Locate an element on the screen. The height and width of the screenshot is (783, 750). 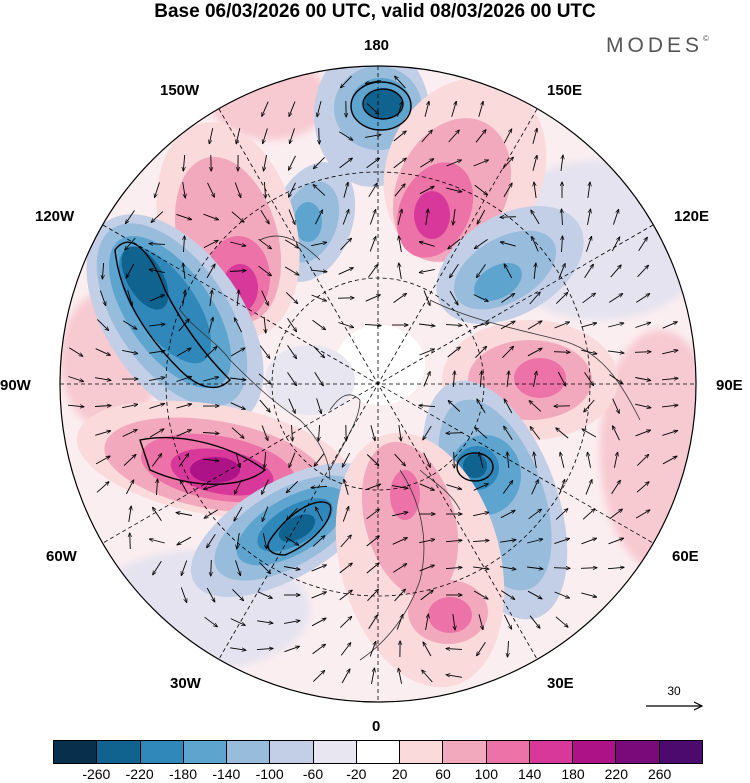
coastline-siberia is located at coordinates (535, 360).